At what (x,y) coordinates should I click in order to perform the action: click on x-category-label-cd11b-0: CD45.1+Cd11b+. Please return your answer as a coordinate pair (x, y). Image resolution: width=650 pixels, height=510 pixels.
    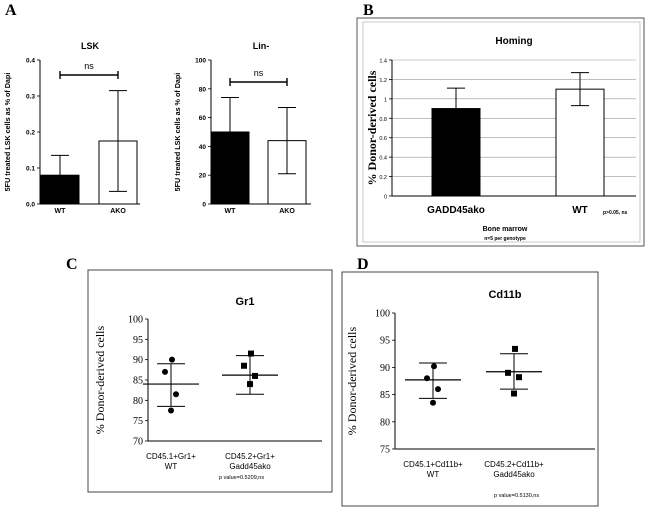
    Looking at the image, I should click on (433, 464).